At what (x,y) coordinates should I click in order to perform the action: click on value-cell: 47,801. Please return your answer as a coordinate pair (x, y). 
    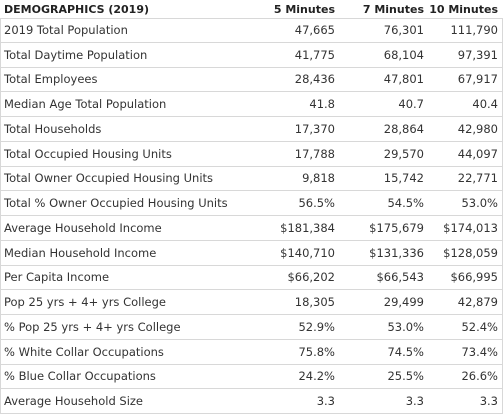
    Looking at the image, I should click on (403, 79).